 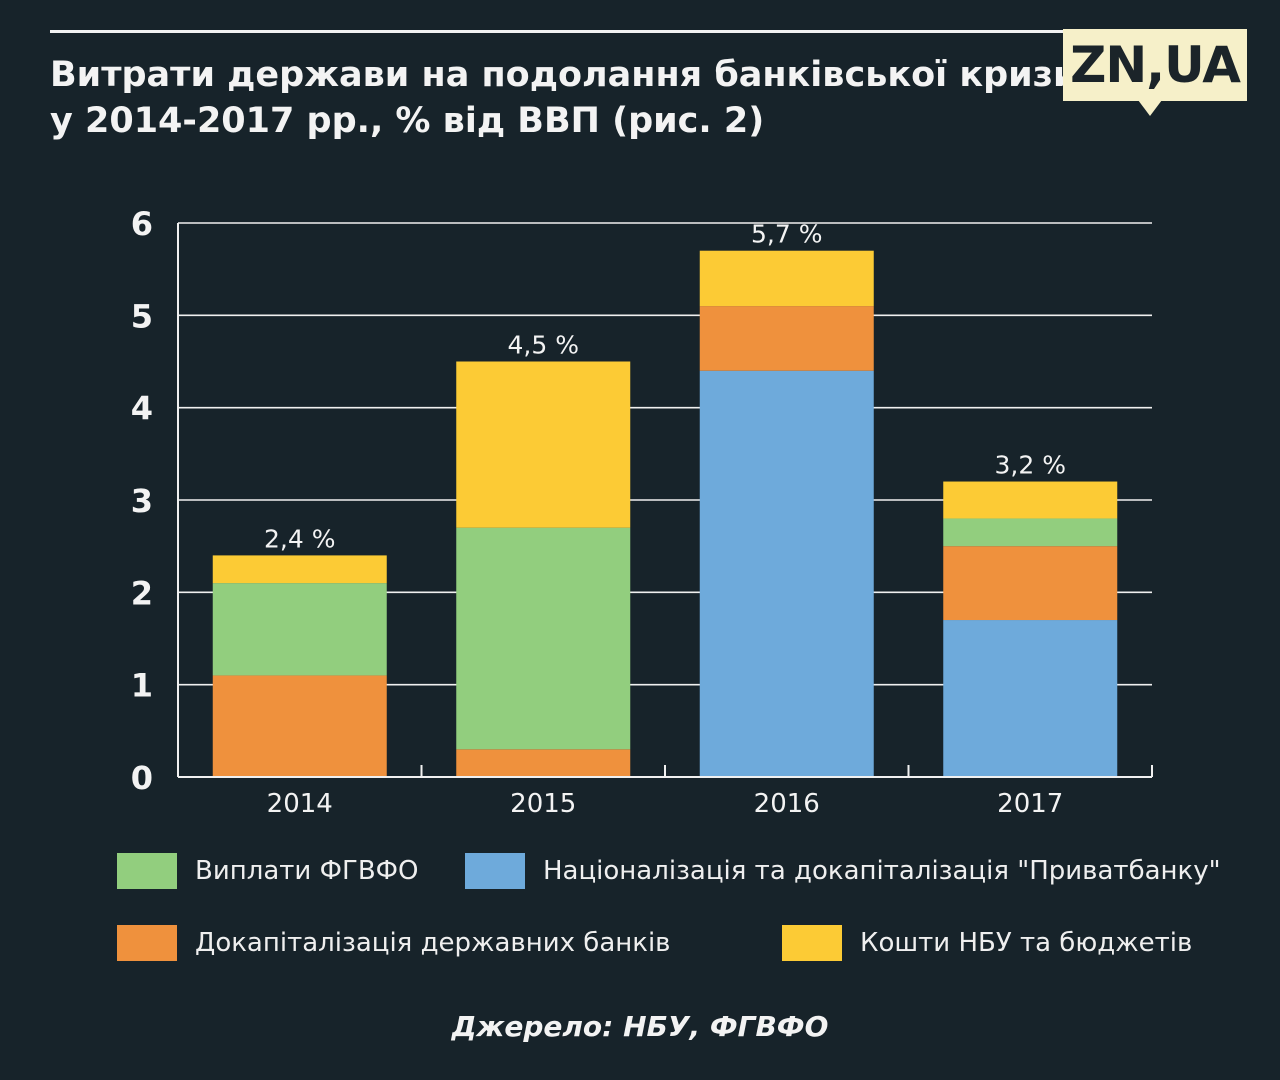 What do you see at coordinates (1030, 698) in the screenshot?
I see `bar-segment-2017-privat` at bounding box center [1030, 698].